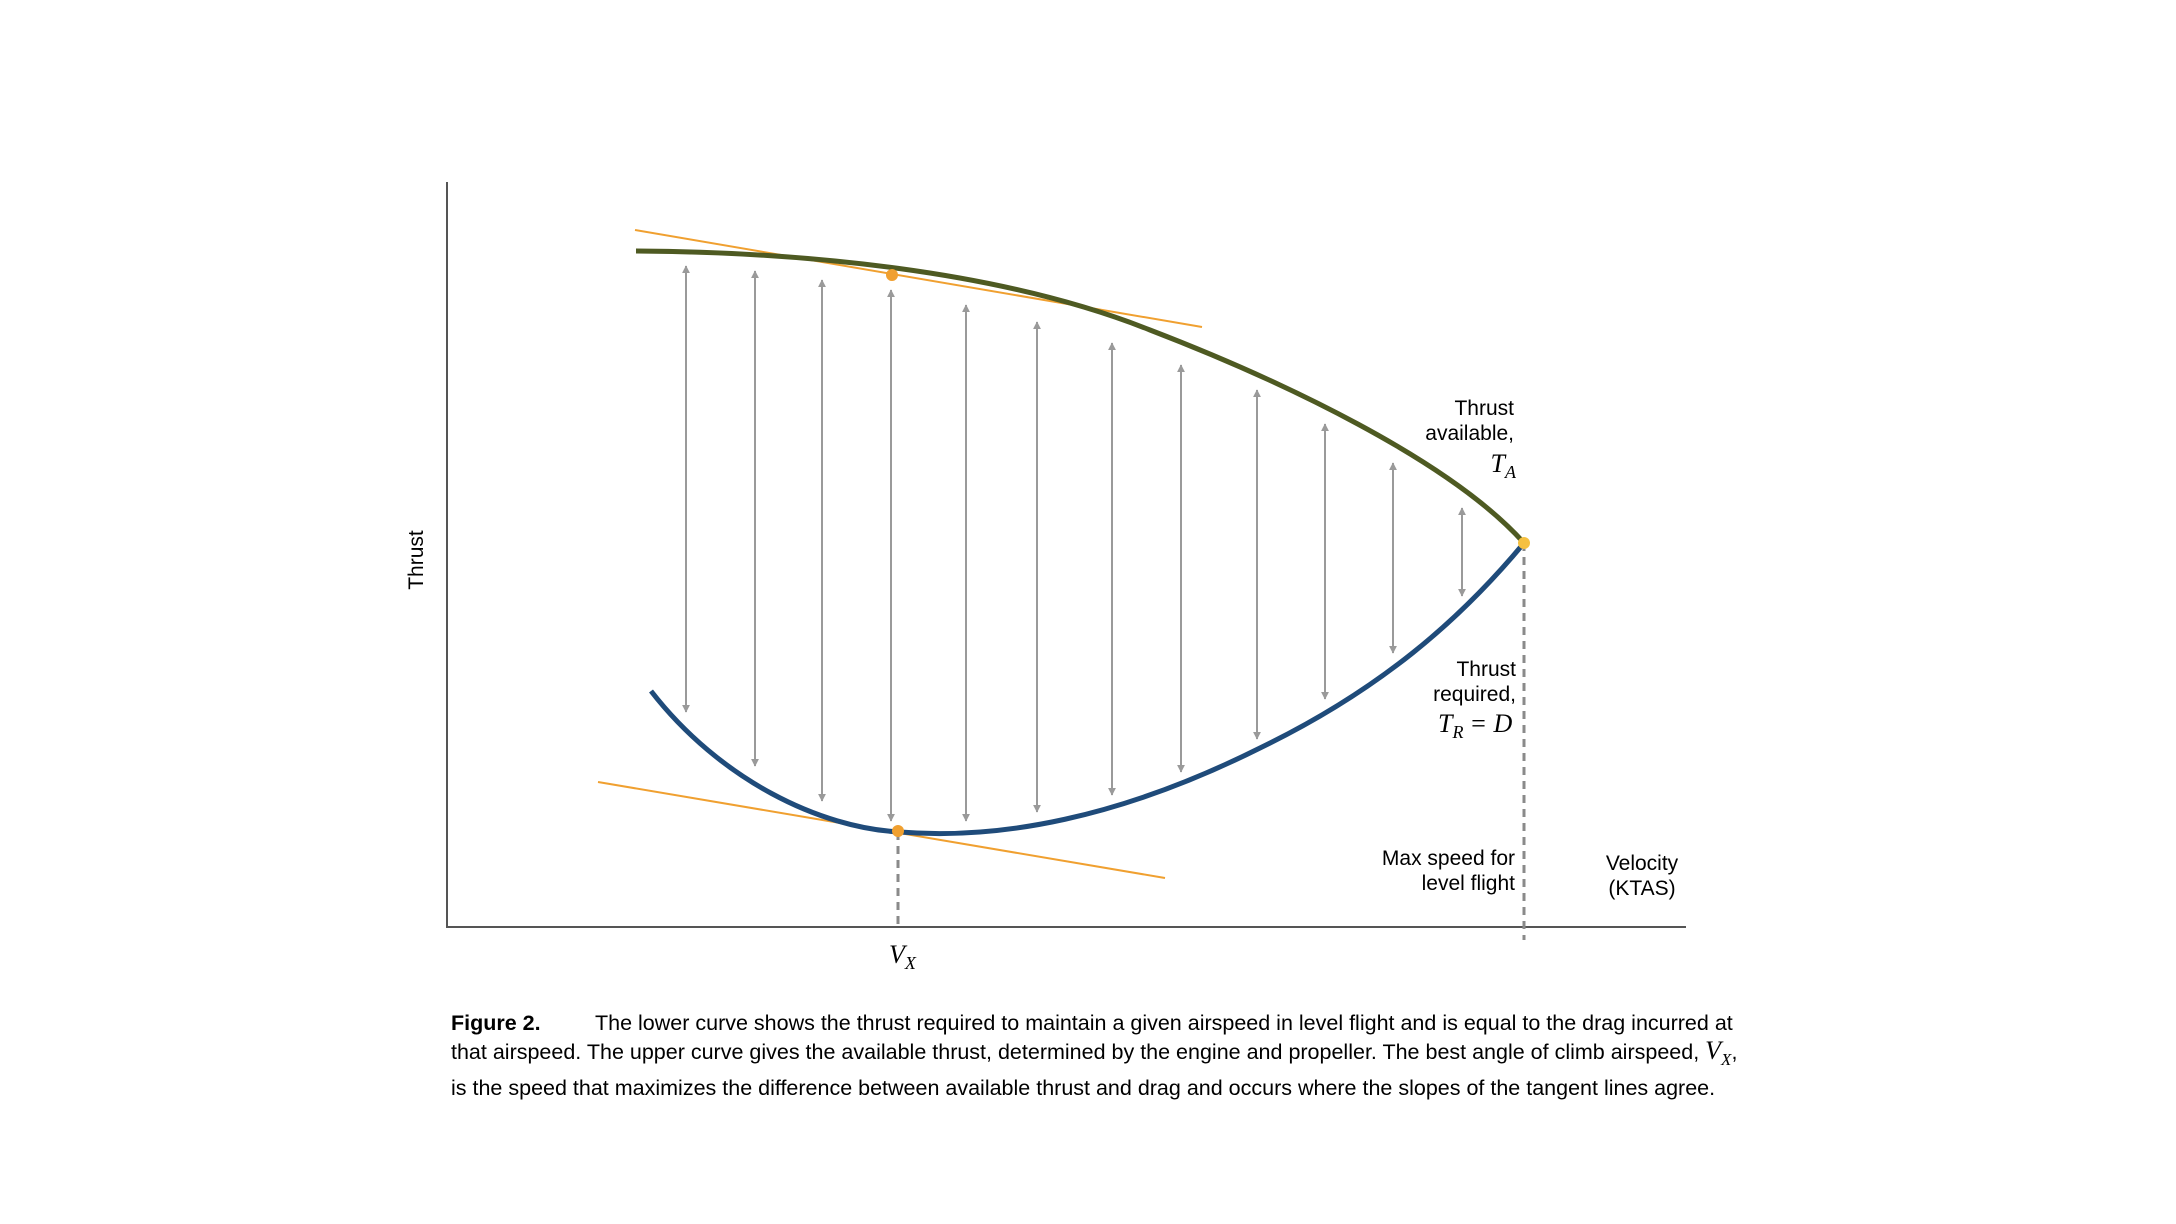 The height and width of the screenshot is (1224, 2176). I want to click on thrust-required-label-line2: required,, so click(1474, 694).